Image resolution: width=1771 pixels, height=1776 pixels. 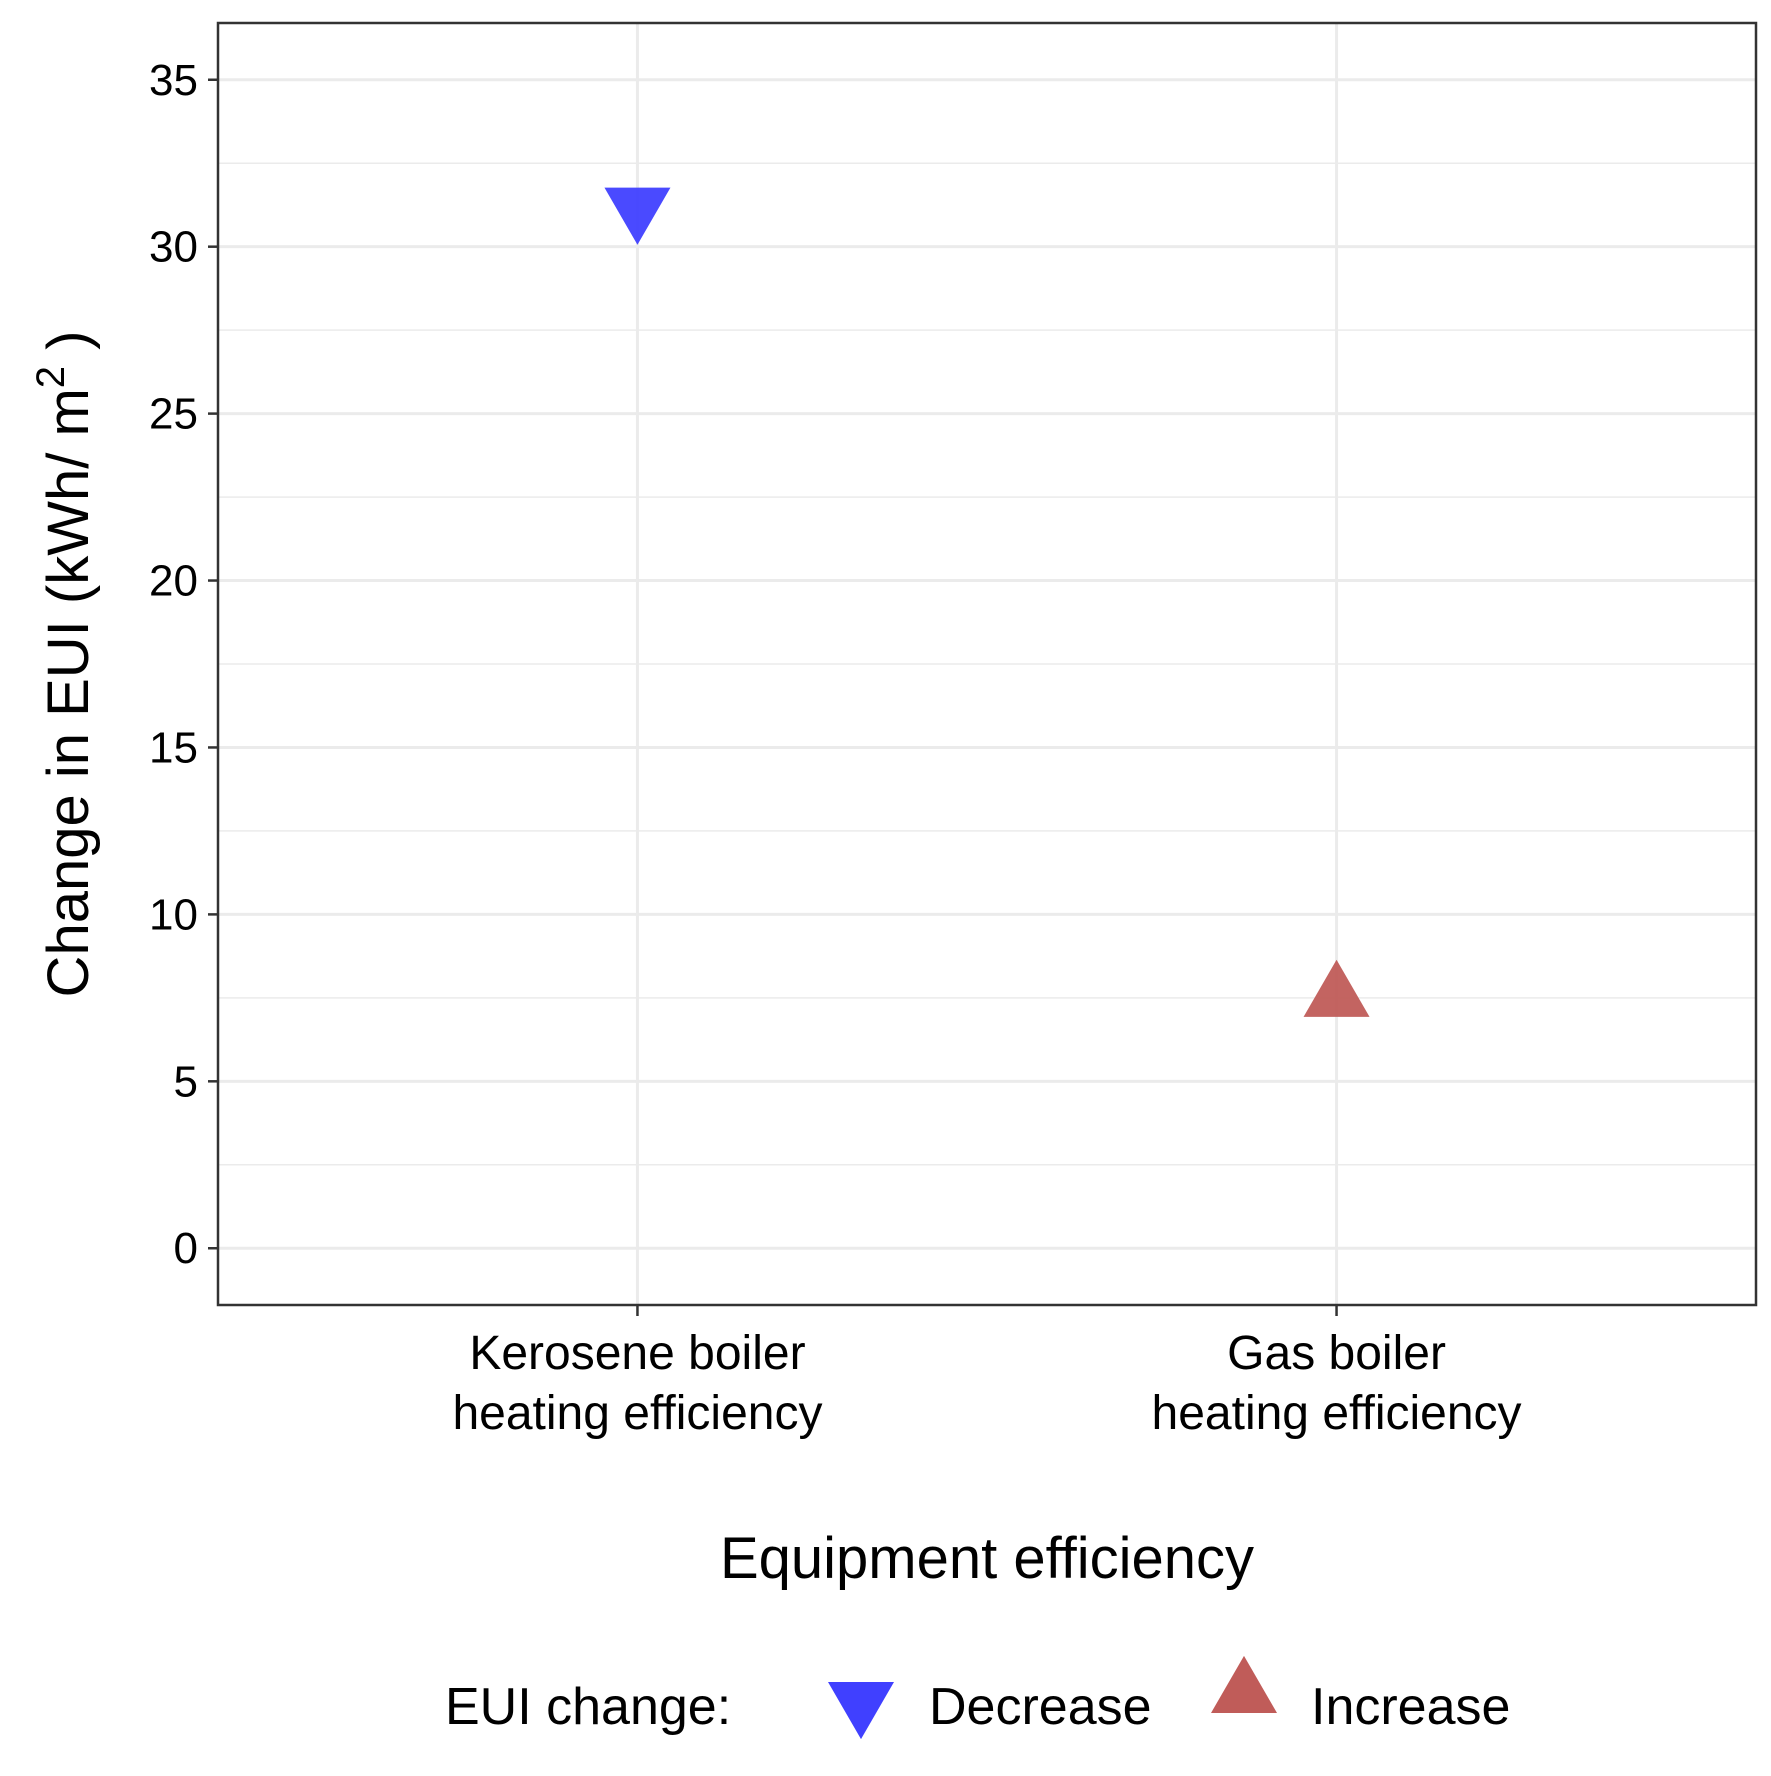 What do you see at coordinates (987, 1558) in the screenshot?
I see `x-axis-title: Equipment efficiency` at bounding box center [987, 1558].